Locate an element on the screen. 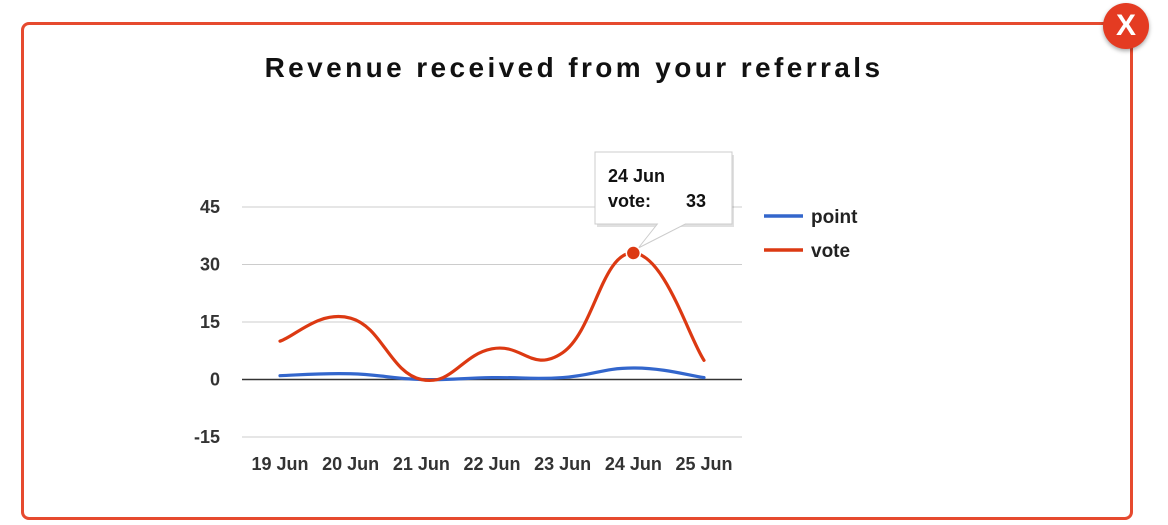  tooltip-series-label: vote: is located at coordinates (629, 201).